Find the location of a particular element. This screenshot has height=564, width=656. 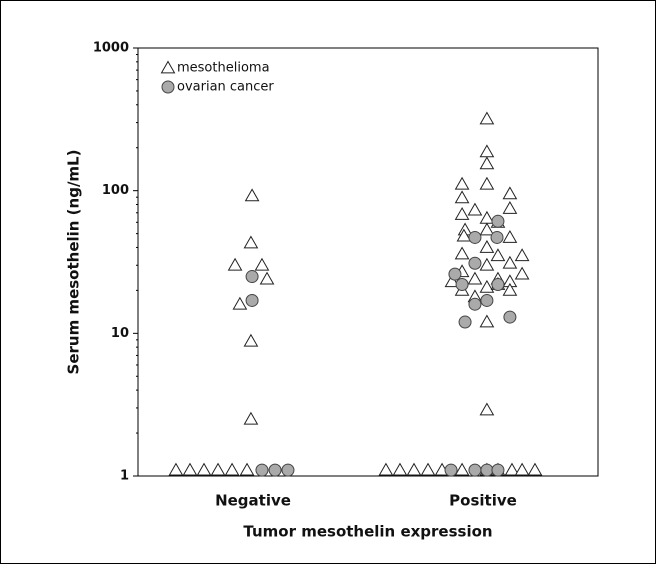

y-tick-label: 1000 is located at coordinates (111, 48).